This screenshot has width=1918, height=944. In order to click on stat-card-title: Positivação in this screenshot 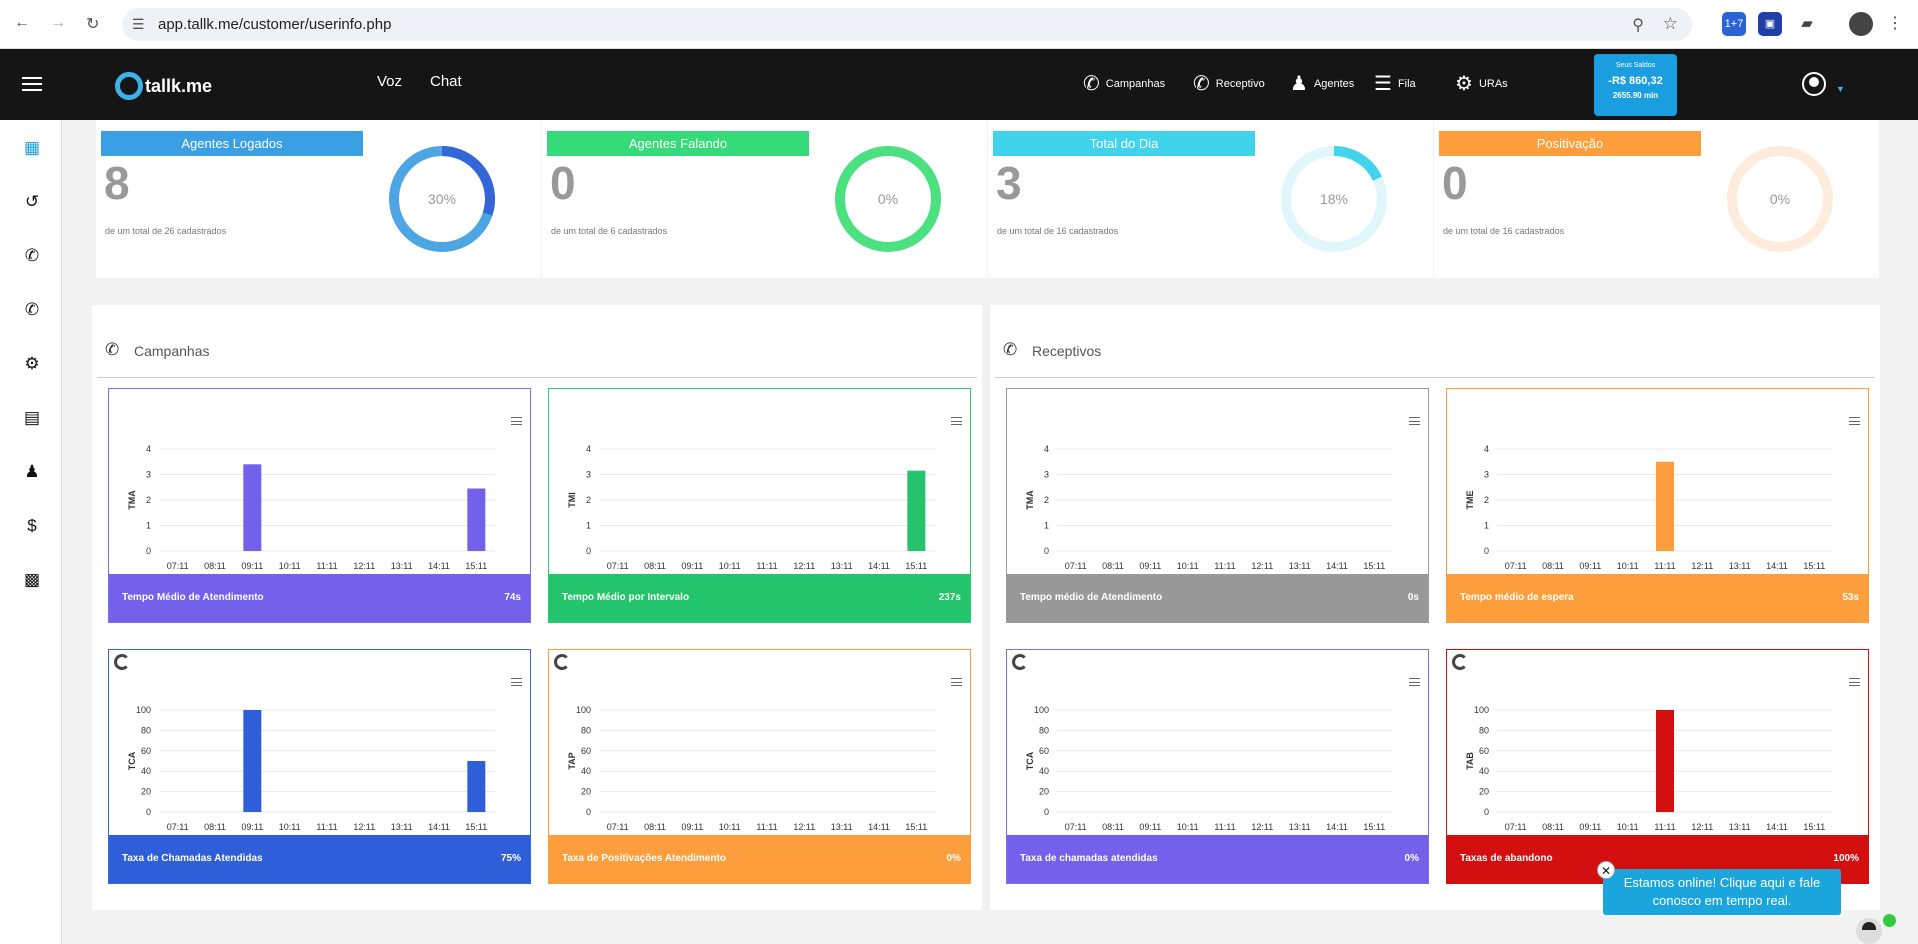, I will do `click(1570, 143)`.